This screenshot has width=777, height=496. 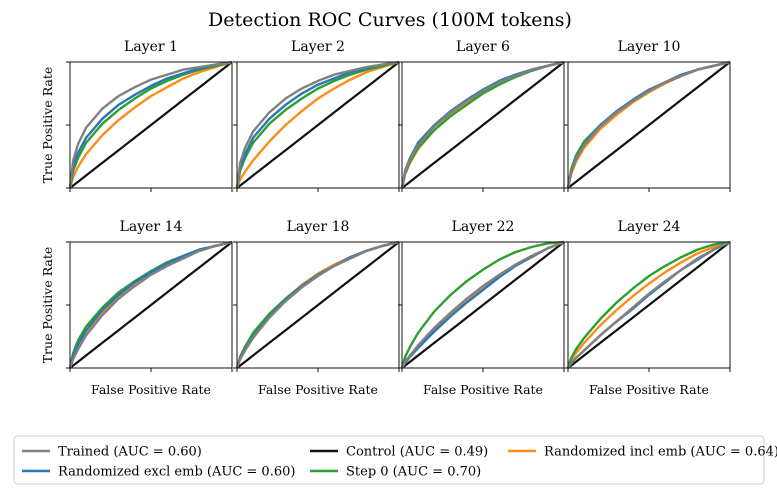 I want to click on panel-title: Layer 14, so click(x=151, y=227).